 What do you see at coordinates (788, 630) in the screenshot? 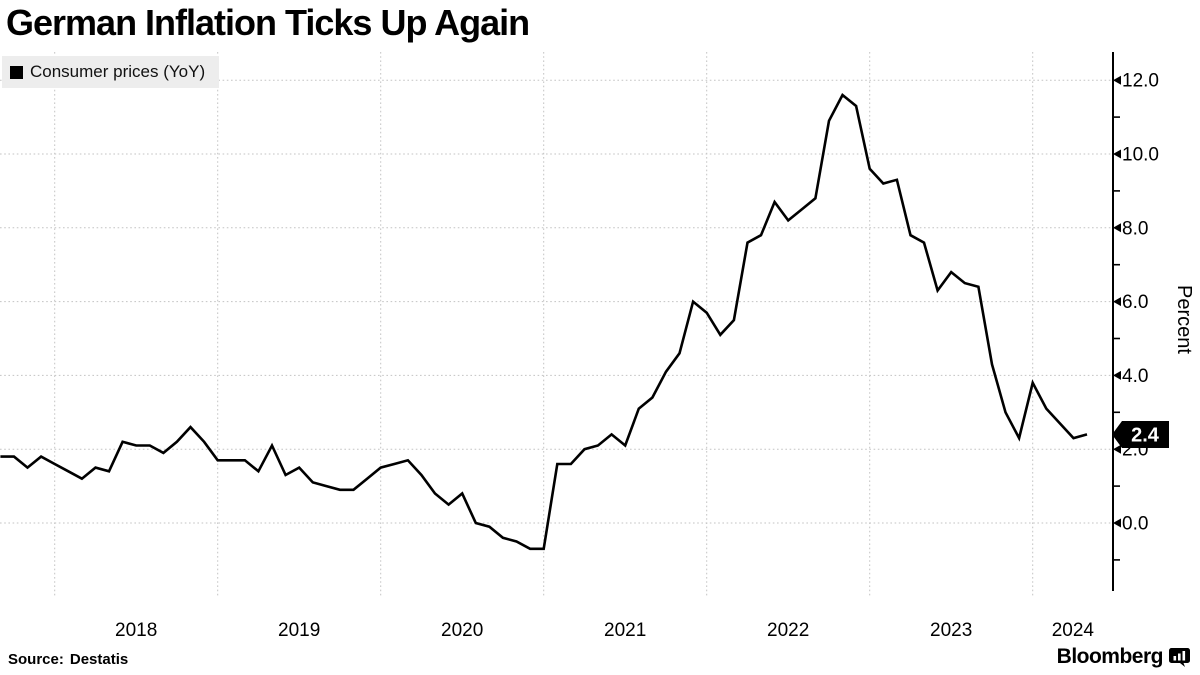
I see `x-tick-label: 2022` at bounding box center [788, 630].